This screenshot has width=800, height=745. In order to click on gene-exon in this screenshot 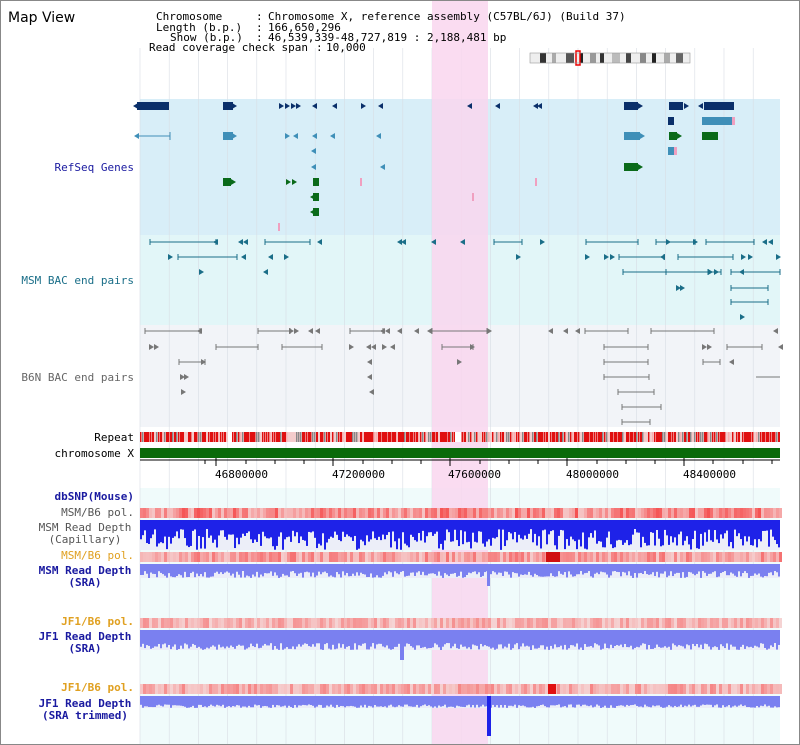, I will do `click(673, 136)`.